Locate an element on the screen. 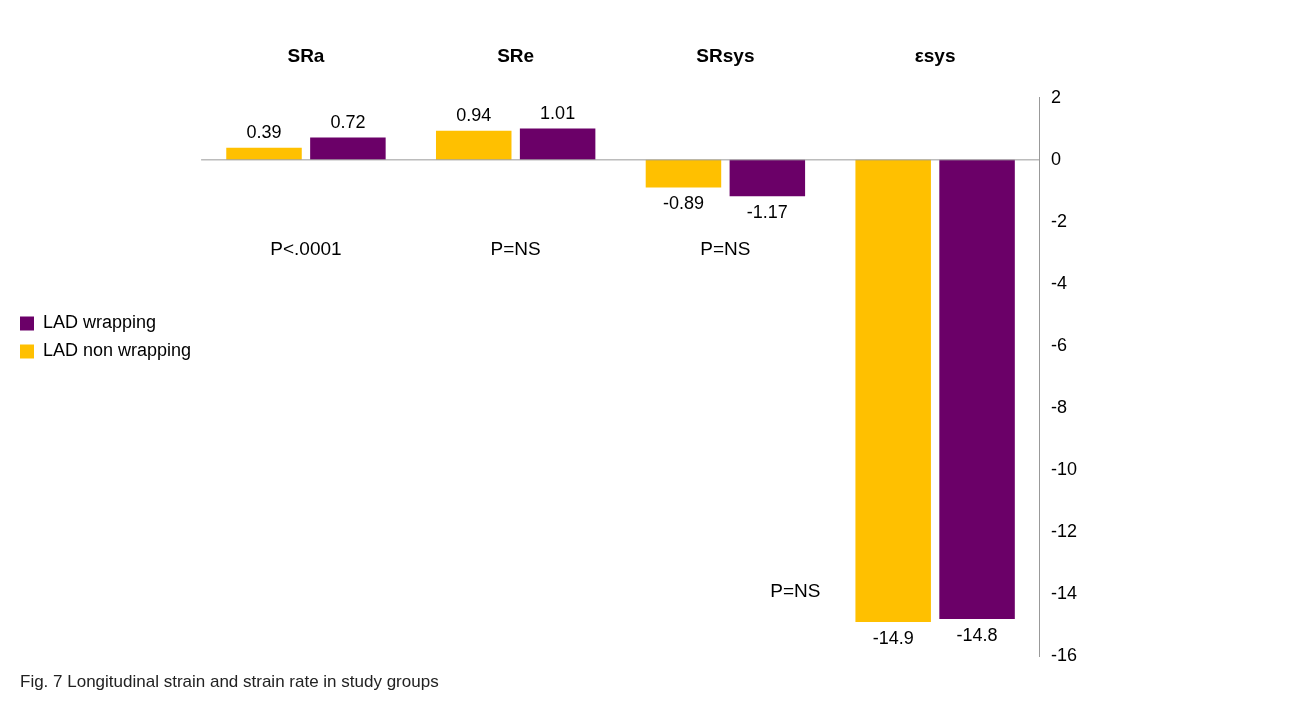  y-tick-label: -6 is located at coordinates (1058, 344).